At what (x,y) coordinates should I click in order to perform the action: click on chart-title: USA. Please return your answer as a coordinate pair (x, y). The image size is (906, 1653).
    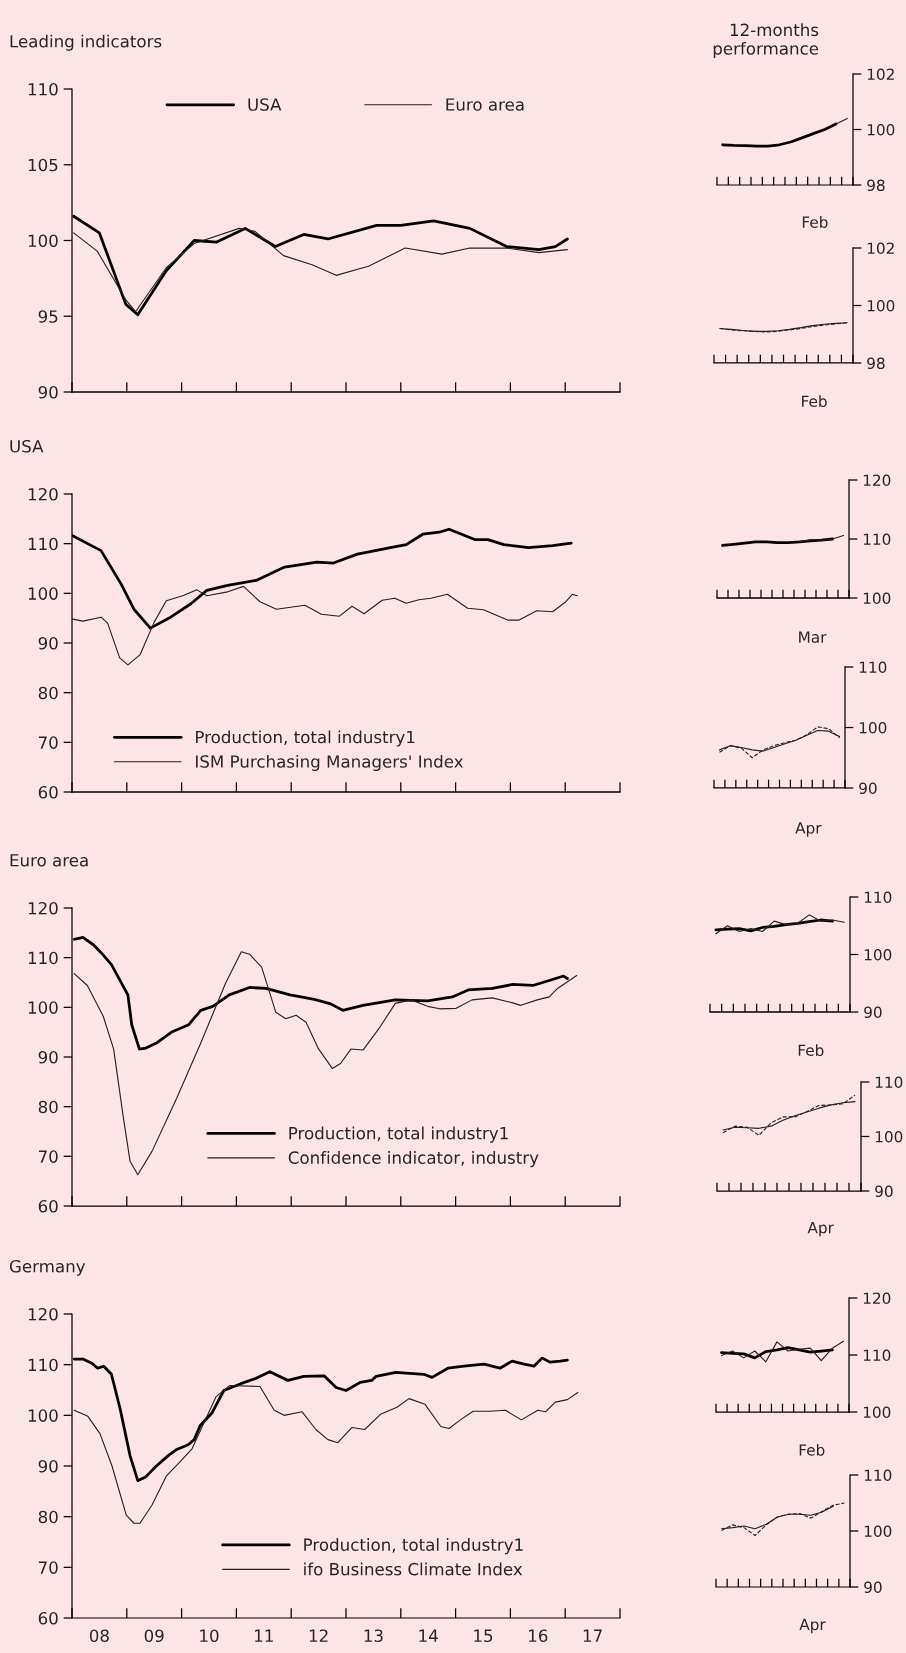
    Looking at the image, I should click on (27, 446).